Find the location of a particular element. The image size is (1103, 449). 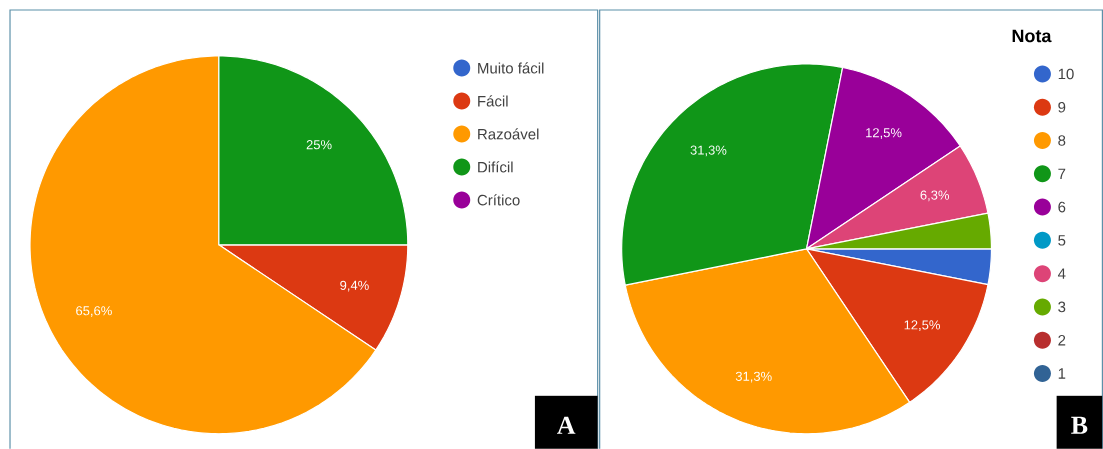

legend-label: 9 is located at coordinates (1062, 107).